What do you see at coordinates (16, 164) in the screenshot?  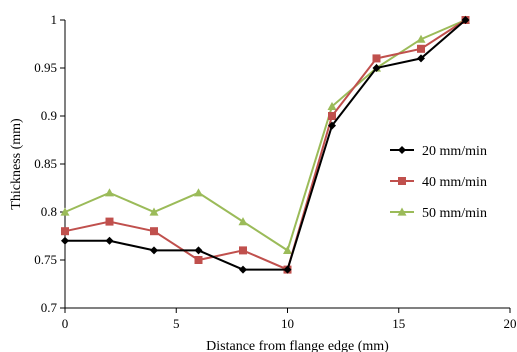 I see `y-axis-title: Thickness (mm)` at bounding box center [16, 164].